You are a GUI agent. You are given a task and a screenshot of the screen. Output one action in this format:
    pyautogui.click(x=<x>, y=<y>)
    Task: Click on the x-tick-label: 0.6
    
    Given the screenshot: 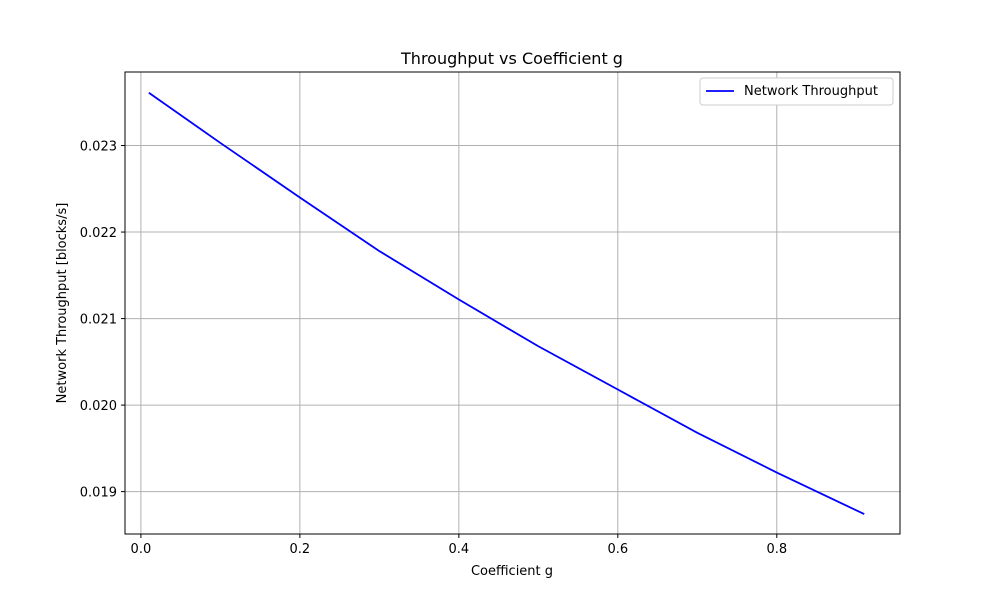 What is the action you would take?
    pyautogui.click(x=617, y=549)
    